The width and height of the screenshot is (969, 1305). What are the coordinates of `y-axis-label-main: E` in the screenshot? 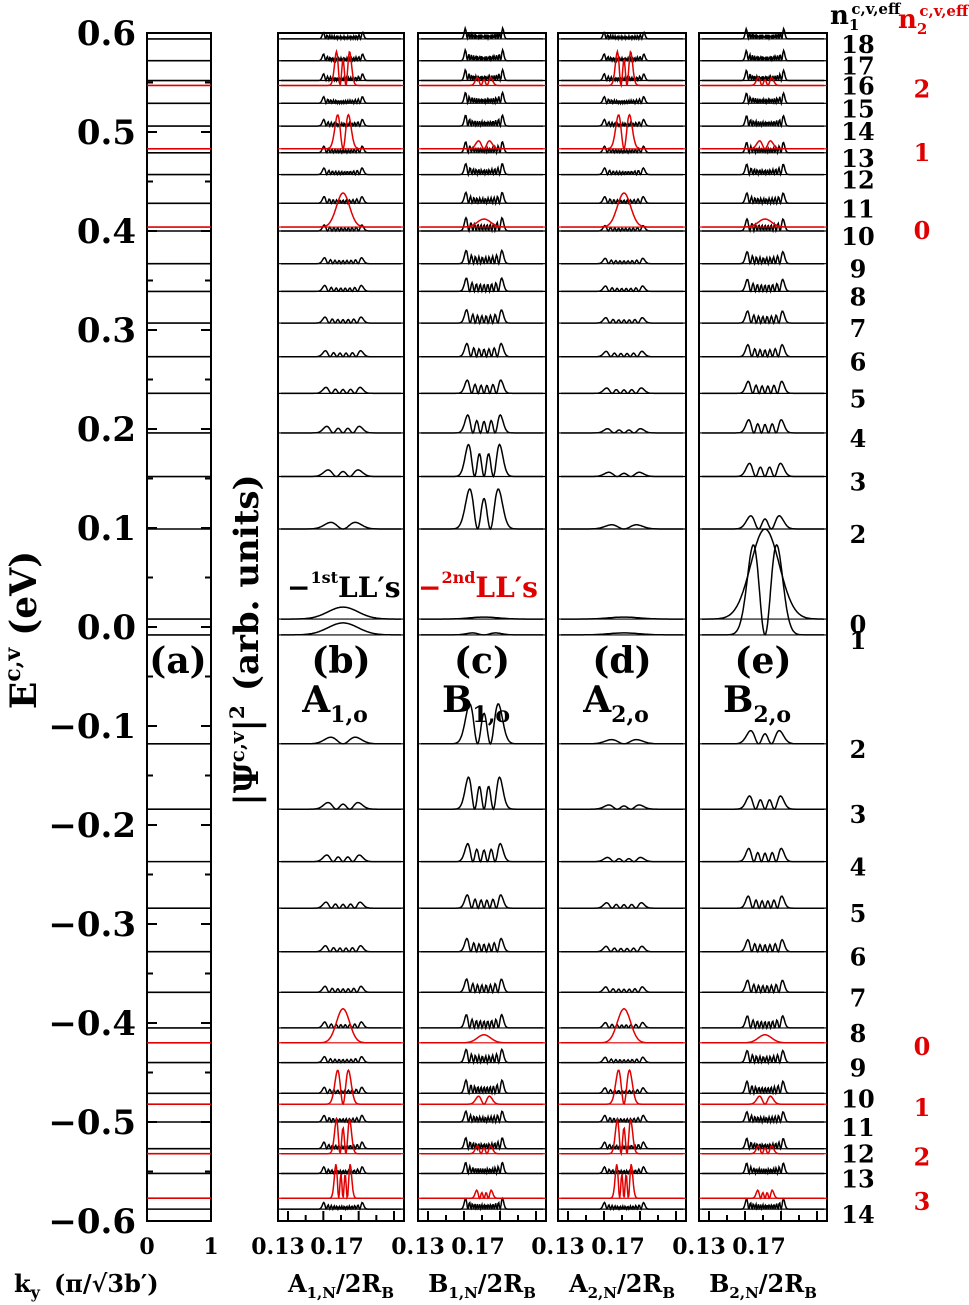 It's located at (24, 695).